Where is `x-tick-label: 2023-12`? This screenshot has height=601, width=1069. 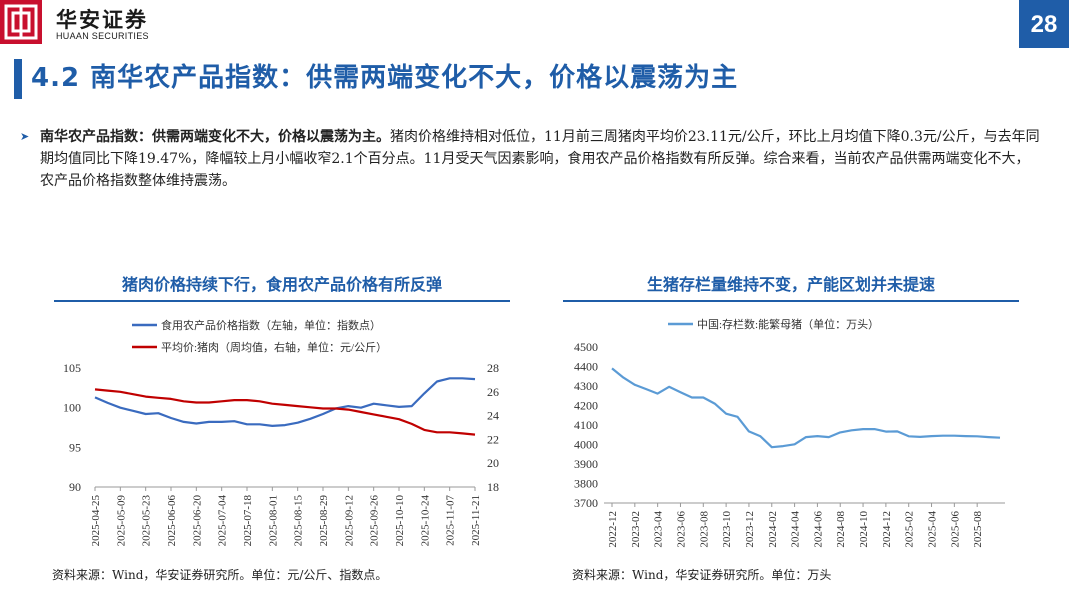
x-tick-label: 2023-12 is located at coordinates (750, 529).